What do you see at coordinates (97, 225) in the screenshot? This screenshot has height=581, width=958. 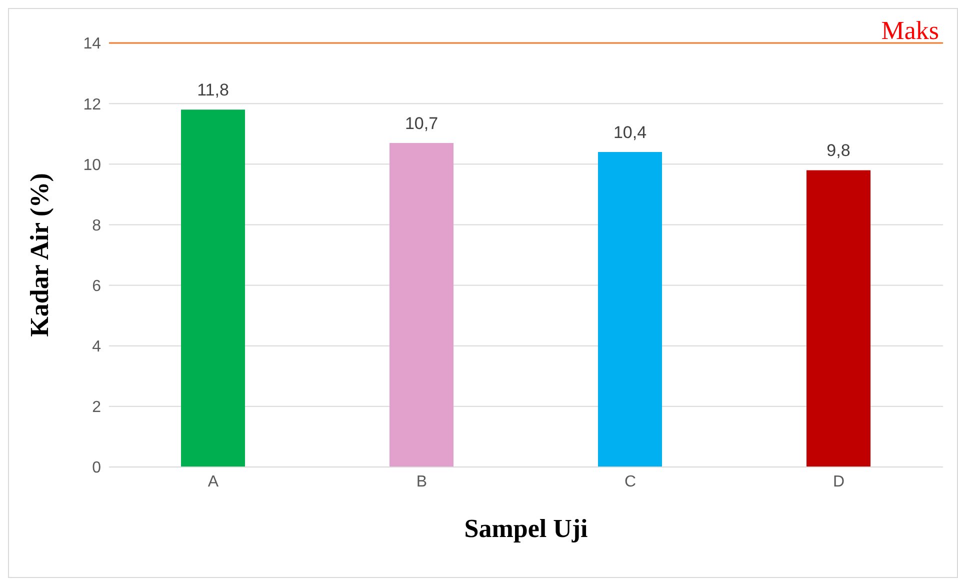 I see `y-tick-label: 8` at bounding box center [97, 225].